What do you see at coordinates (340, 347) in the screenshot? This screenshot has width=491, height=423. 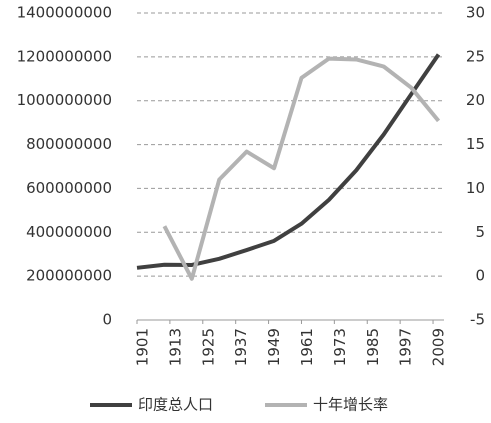 I see `x-tick-label: 1973` at bounding box center [340, 347].